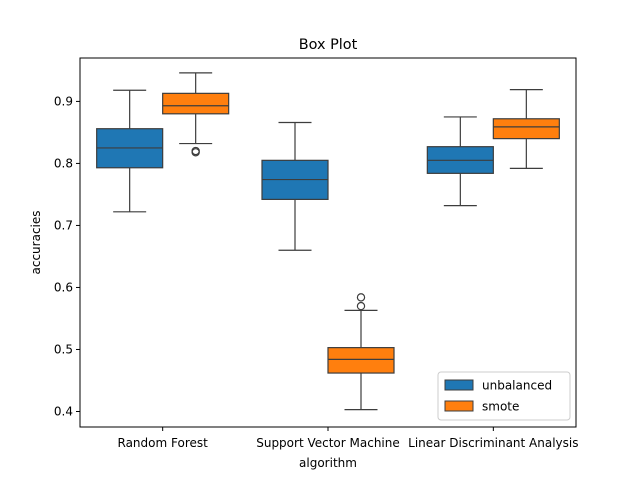 The width and height of the screenshot is (640, 480). Describe the element at coordinates (163, 443) in the screenshot. I see `x-tick-label: Random Forest` at that location.